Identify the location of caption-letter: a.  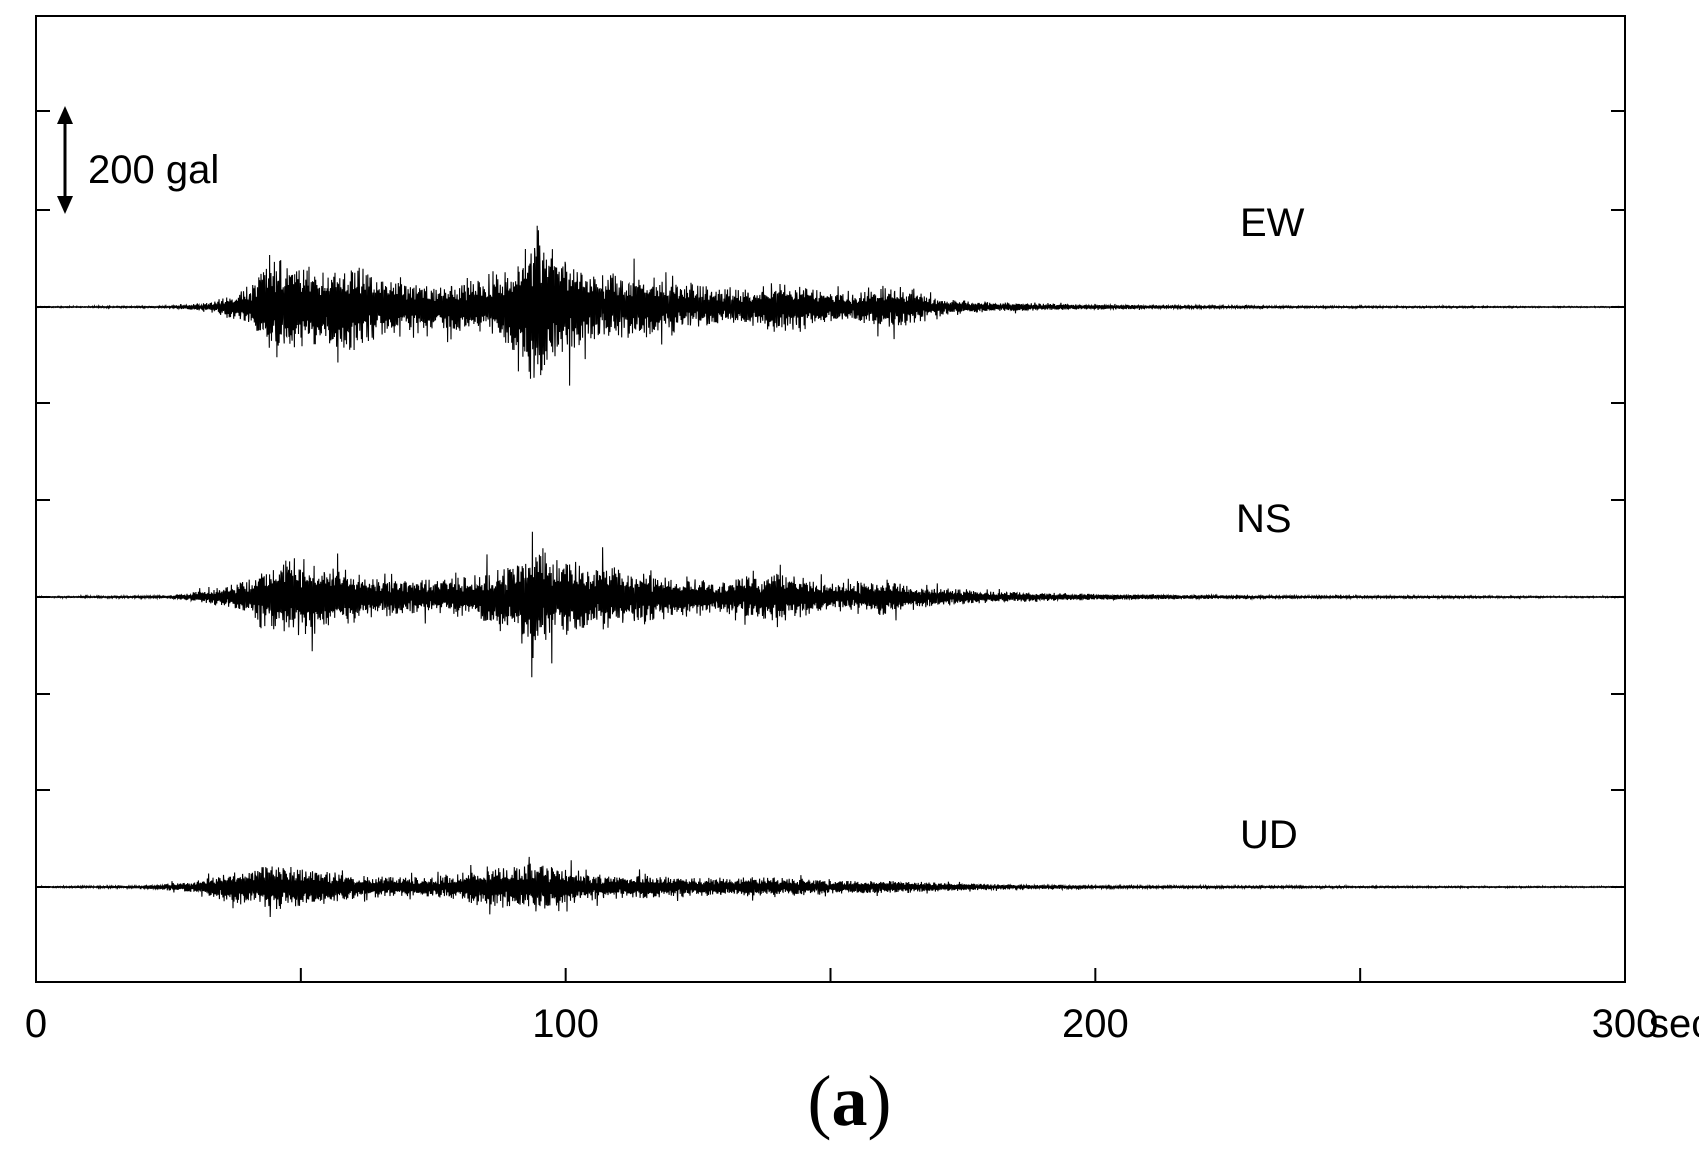
(849, 1101).